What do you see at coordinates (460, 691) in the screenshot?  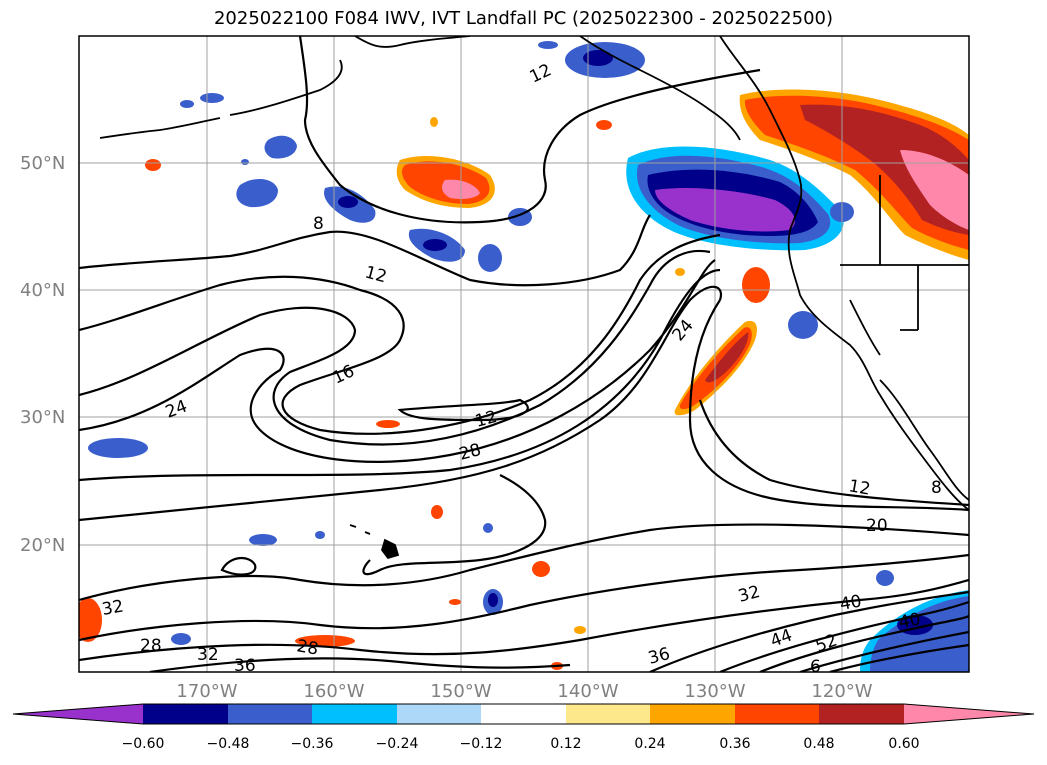 I see `lon-label: 150°W` at bounding box center [460, 691].